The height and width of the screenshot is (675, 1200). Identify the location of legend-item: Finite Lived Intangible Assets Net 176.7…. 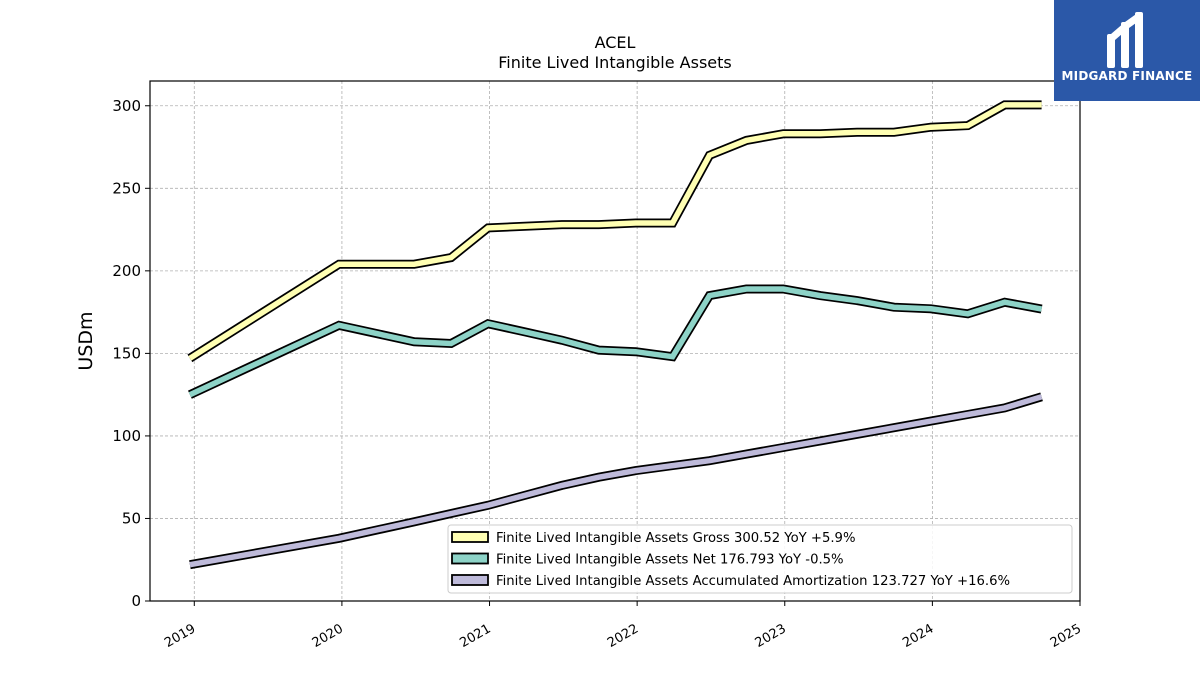
(647, 560).